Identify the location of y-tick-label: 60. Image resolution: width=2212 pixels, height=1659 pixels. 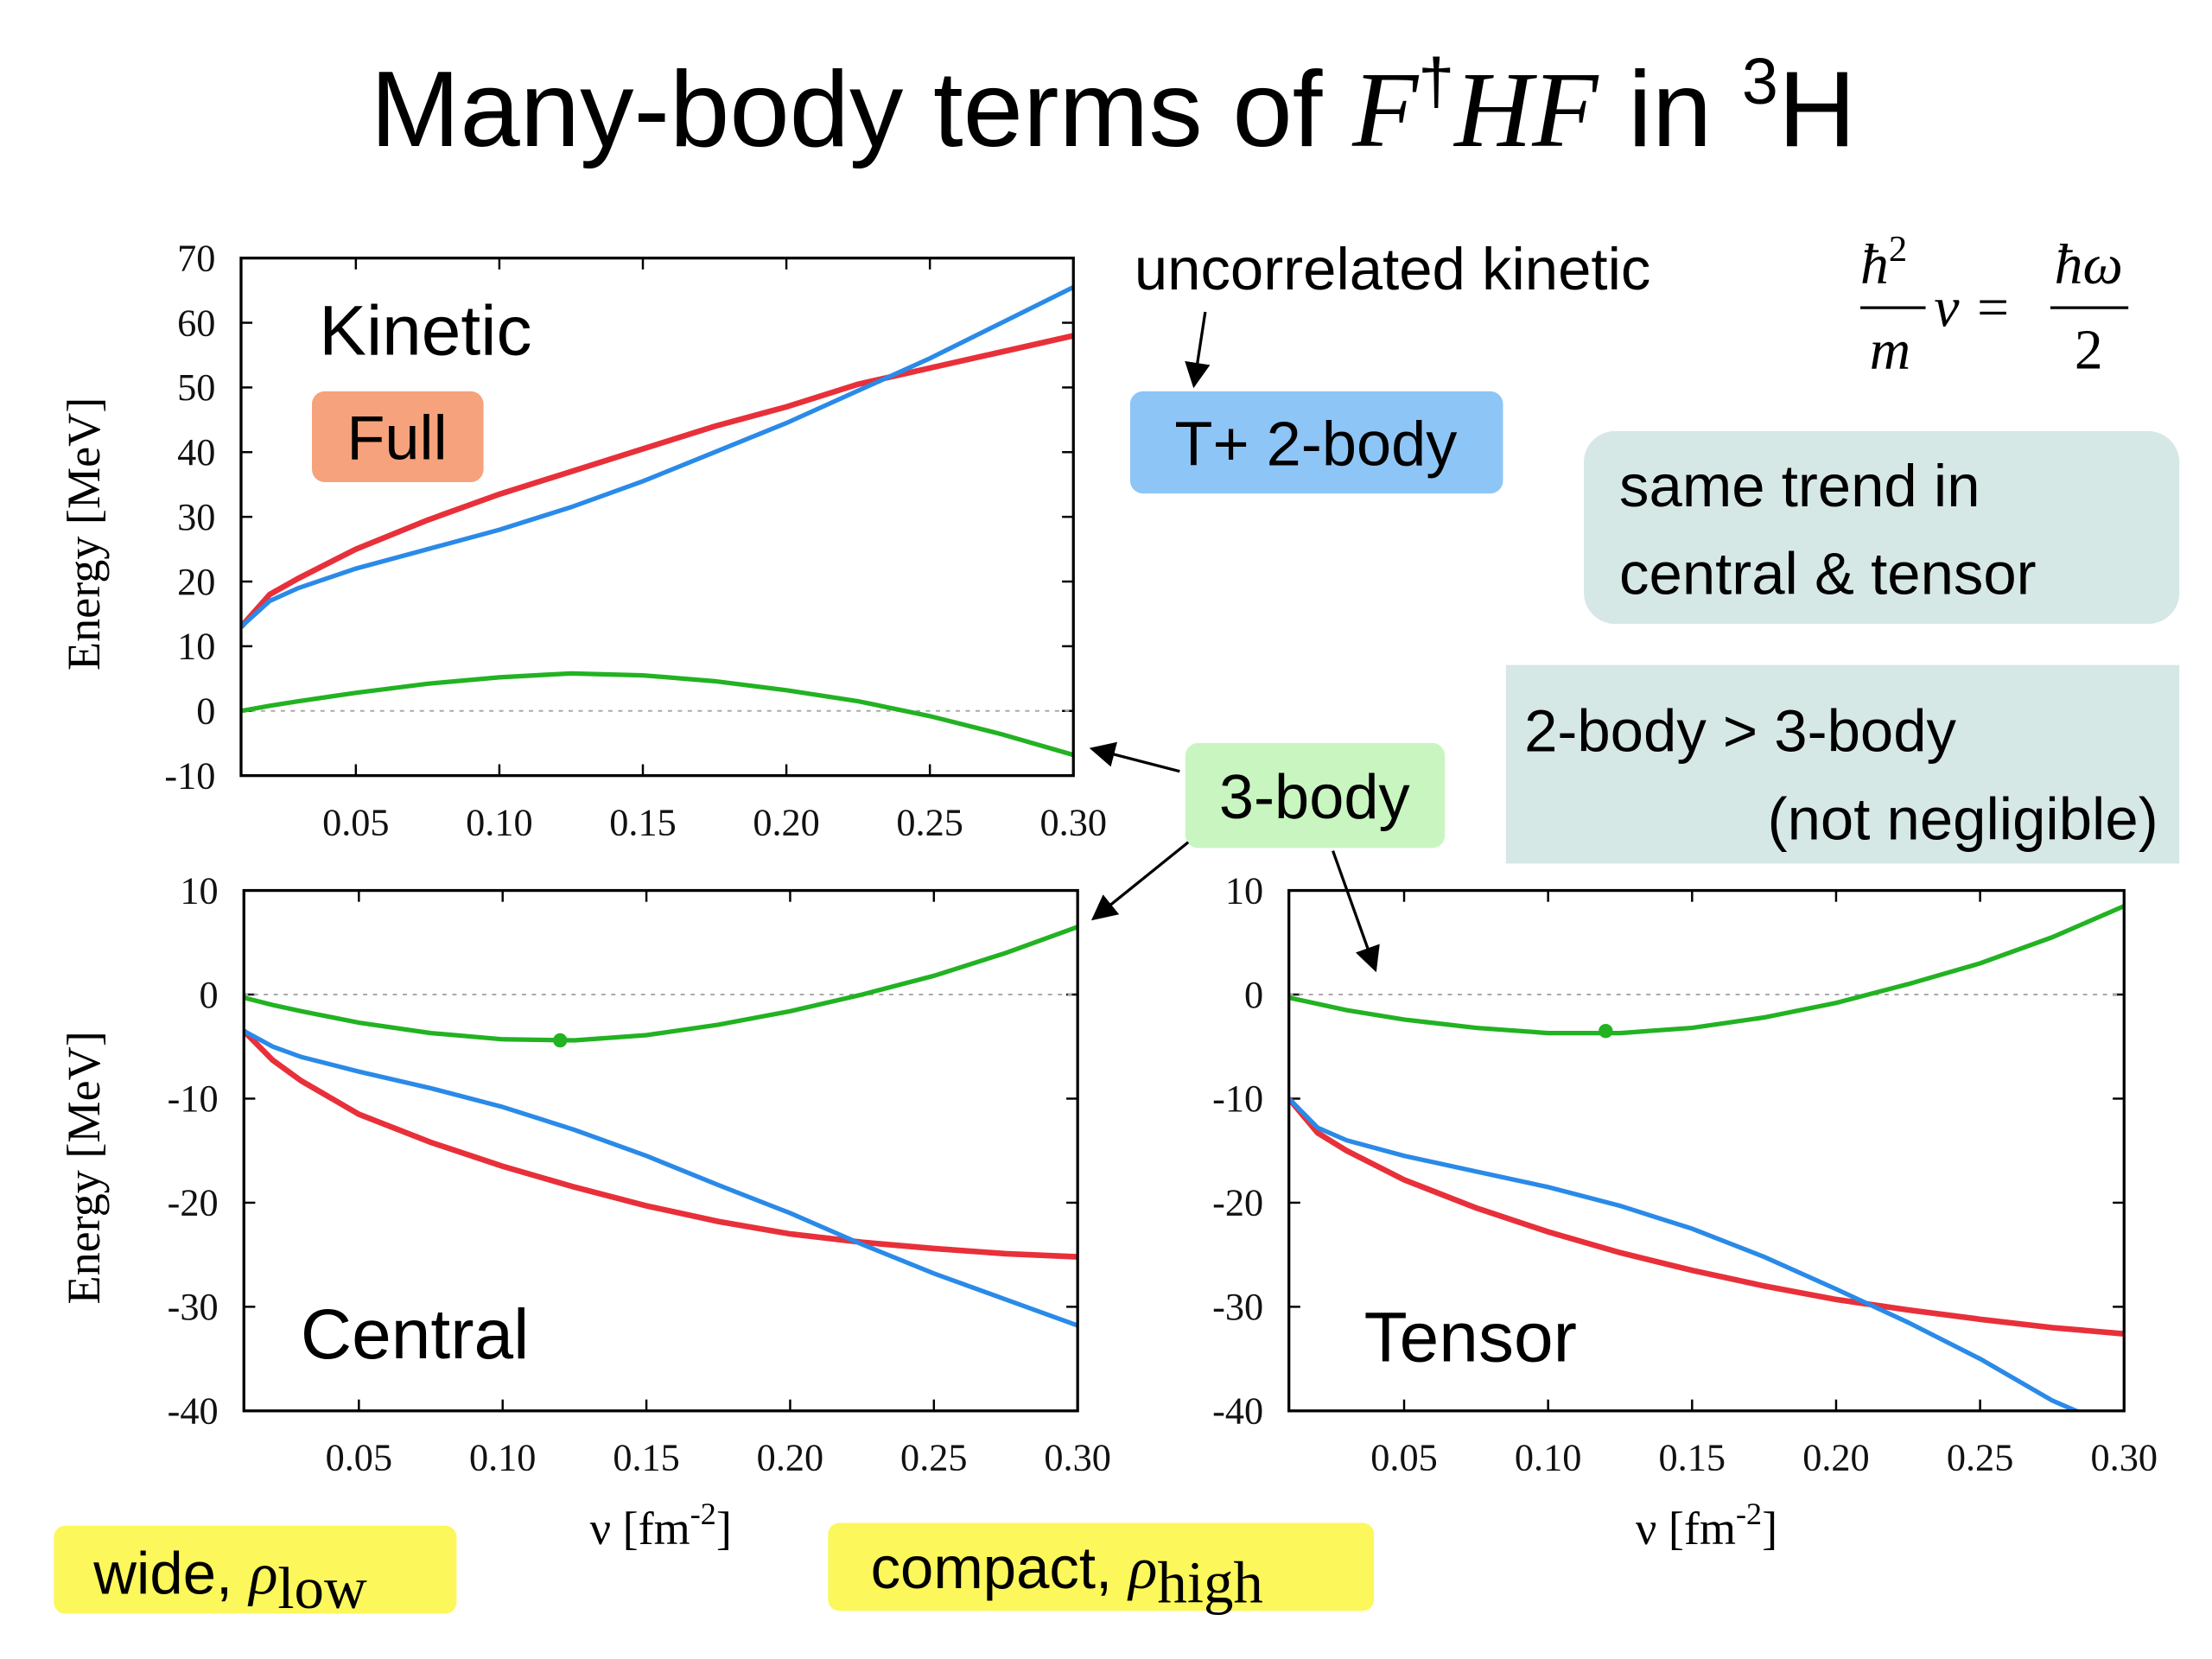
(196, 323).